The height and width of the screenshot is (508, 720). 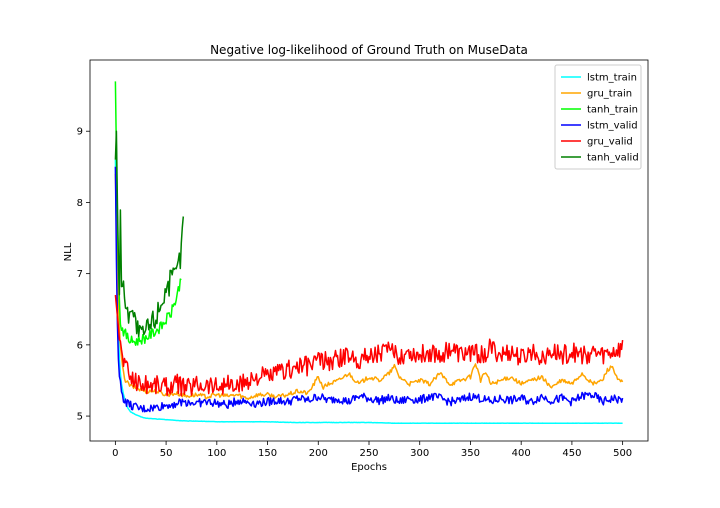 What do you see at coordinates (571, 453) in the screenshot?
I see `x-tick-label: 450` at bounding box center [571, 453].